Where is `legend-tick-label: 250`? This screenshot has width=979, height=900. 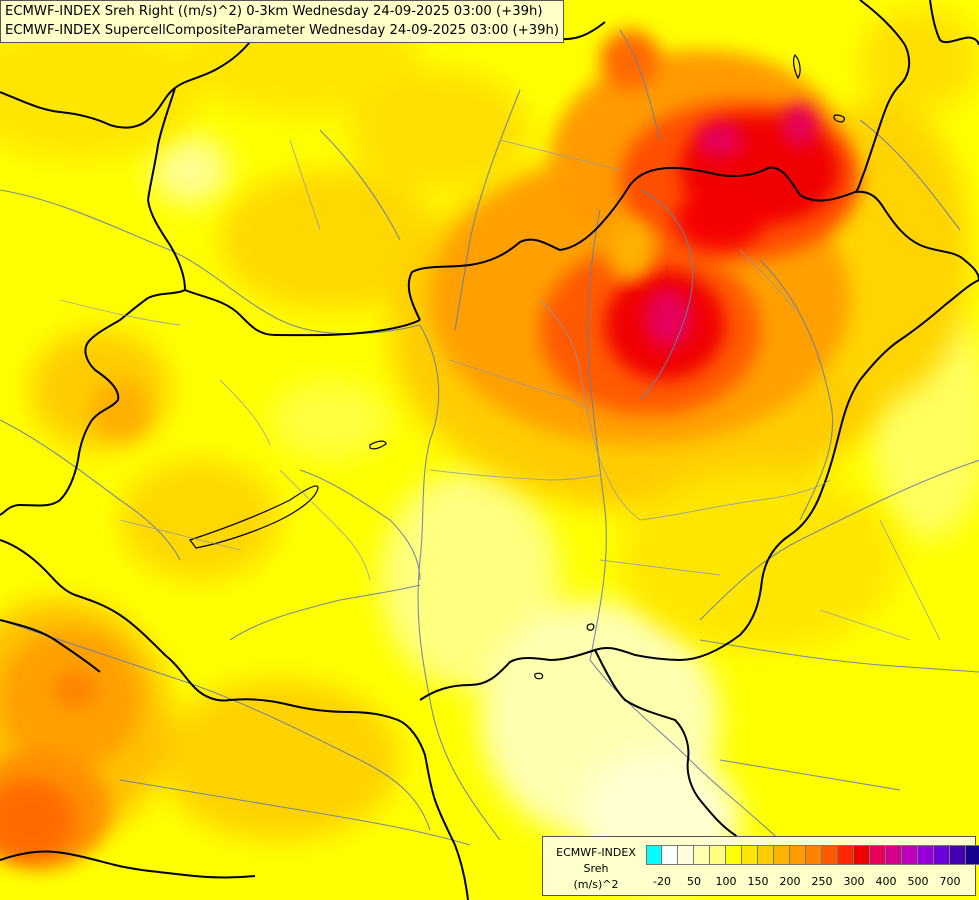 legend-tick-label: 250 is located at coordinates (822, 881).